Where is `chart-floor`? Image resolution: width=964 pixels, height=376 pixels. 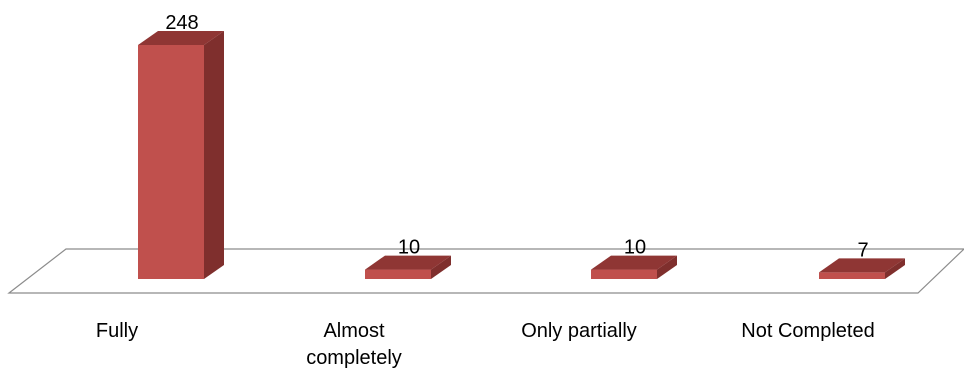 chart-floor is located at coordinates (485, 271).